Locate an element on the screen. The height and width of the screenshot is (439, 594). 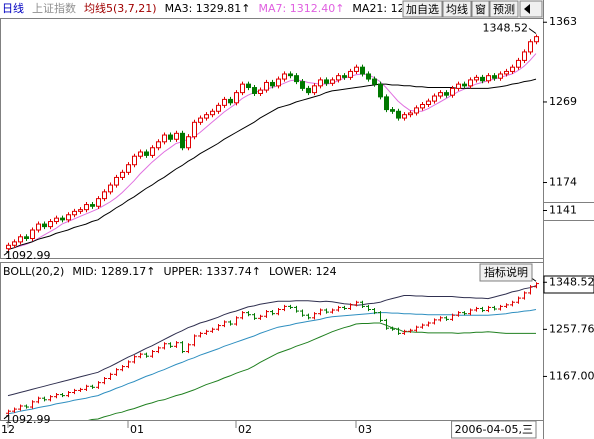
toolbar: 加自选 均线窗预测 is located at coordinates (472, 9).